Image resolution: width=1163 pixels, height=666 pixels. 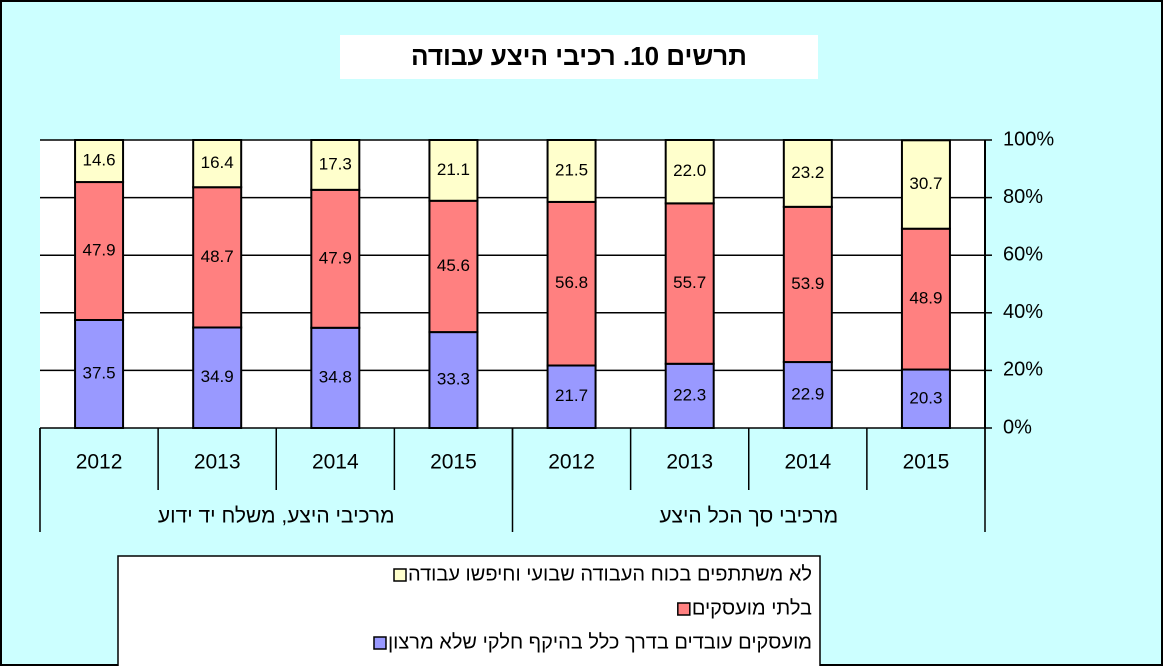 What do you see at coordinates (925, 397) in the screenshot?
I see `data-label: 20.3` at bounding box center [925, 397].